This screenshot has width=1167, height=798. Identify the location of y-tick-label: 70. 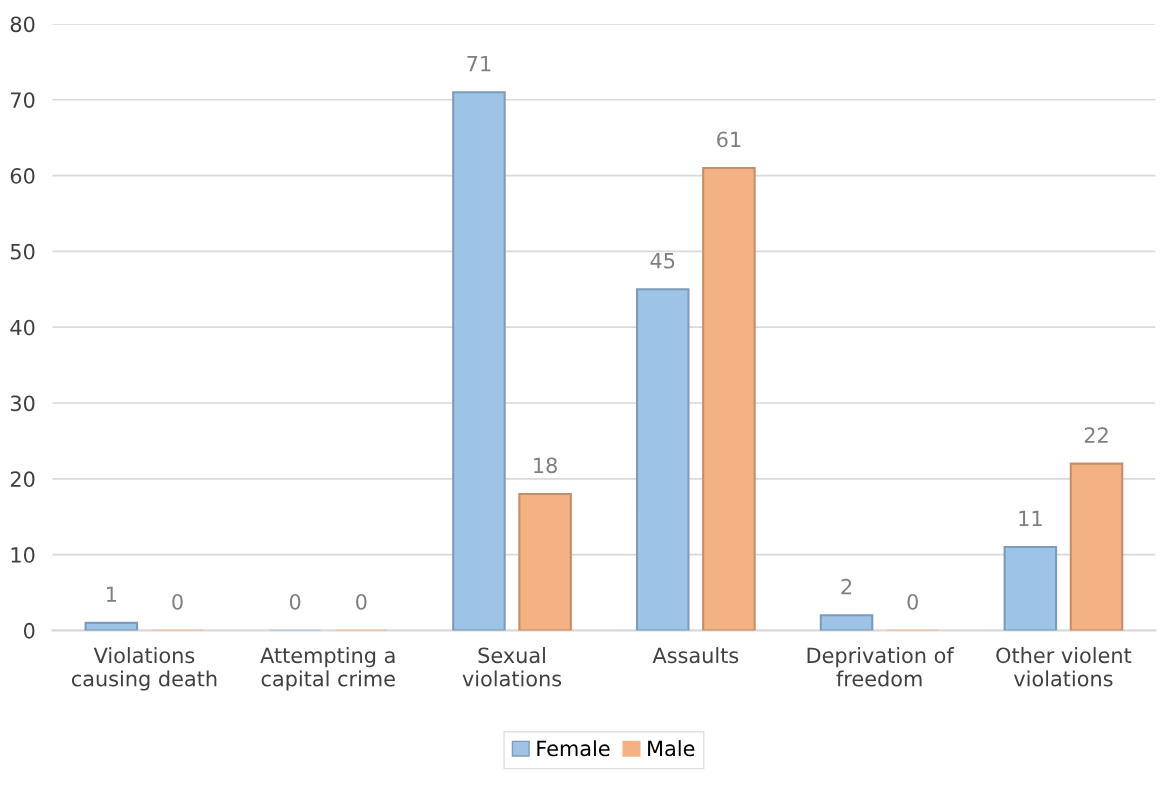
(23, 100).